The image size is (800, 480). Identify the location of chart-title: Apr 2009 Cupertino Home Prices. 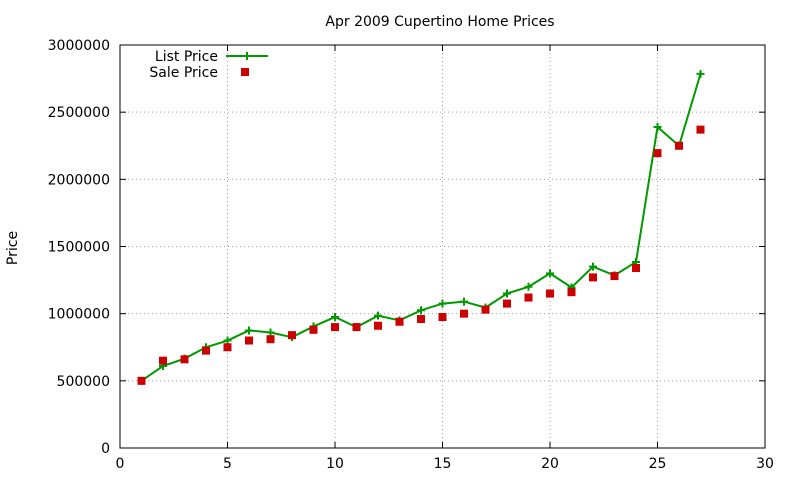
(439, 22).